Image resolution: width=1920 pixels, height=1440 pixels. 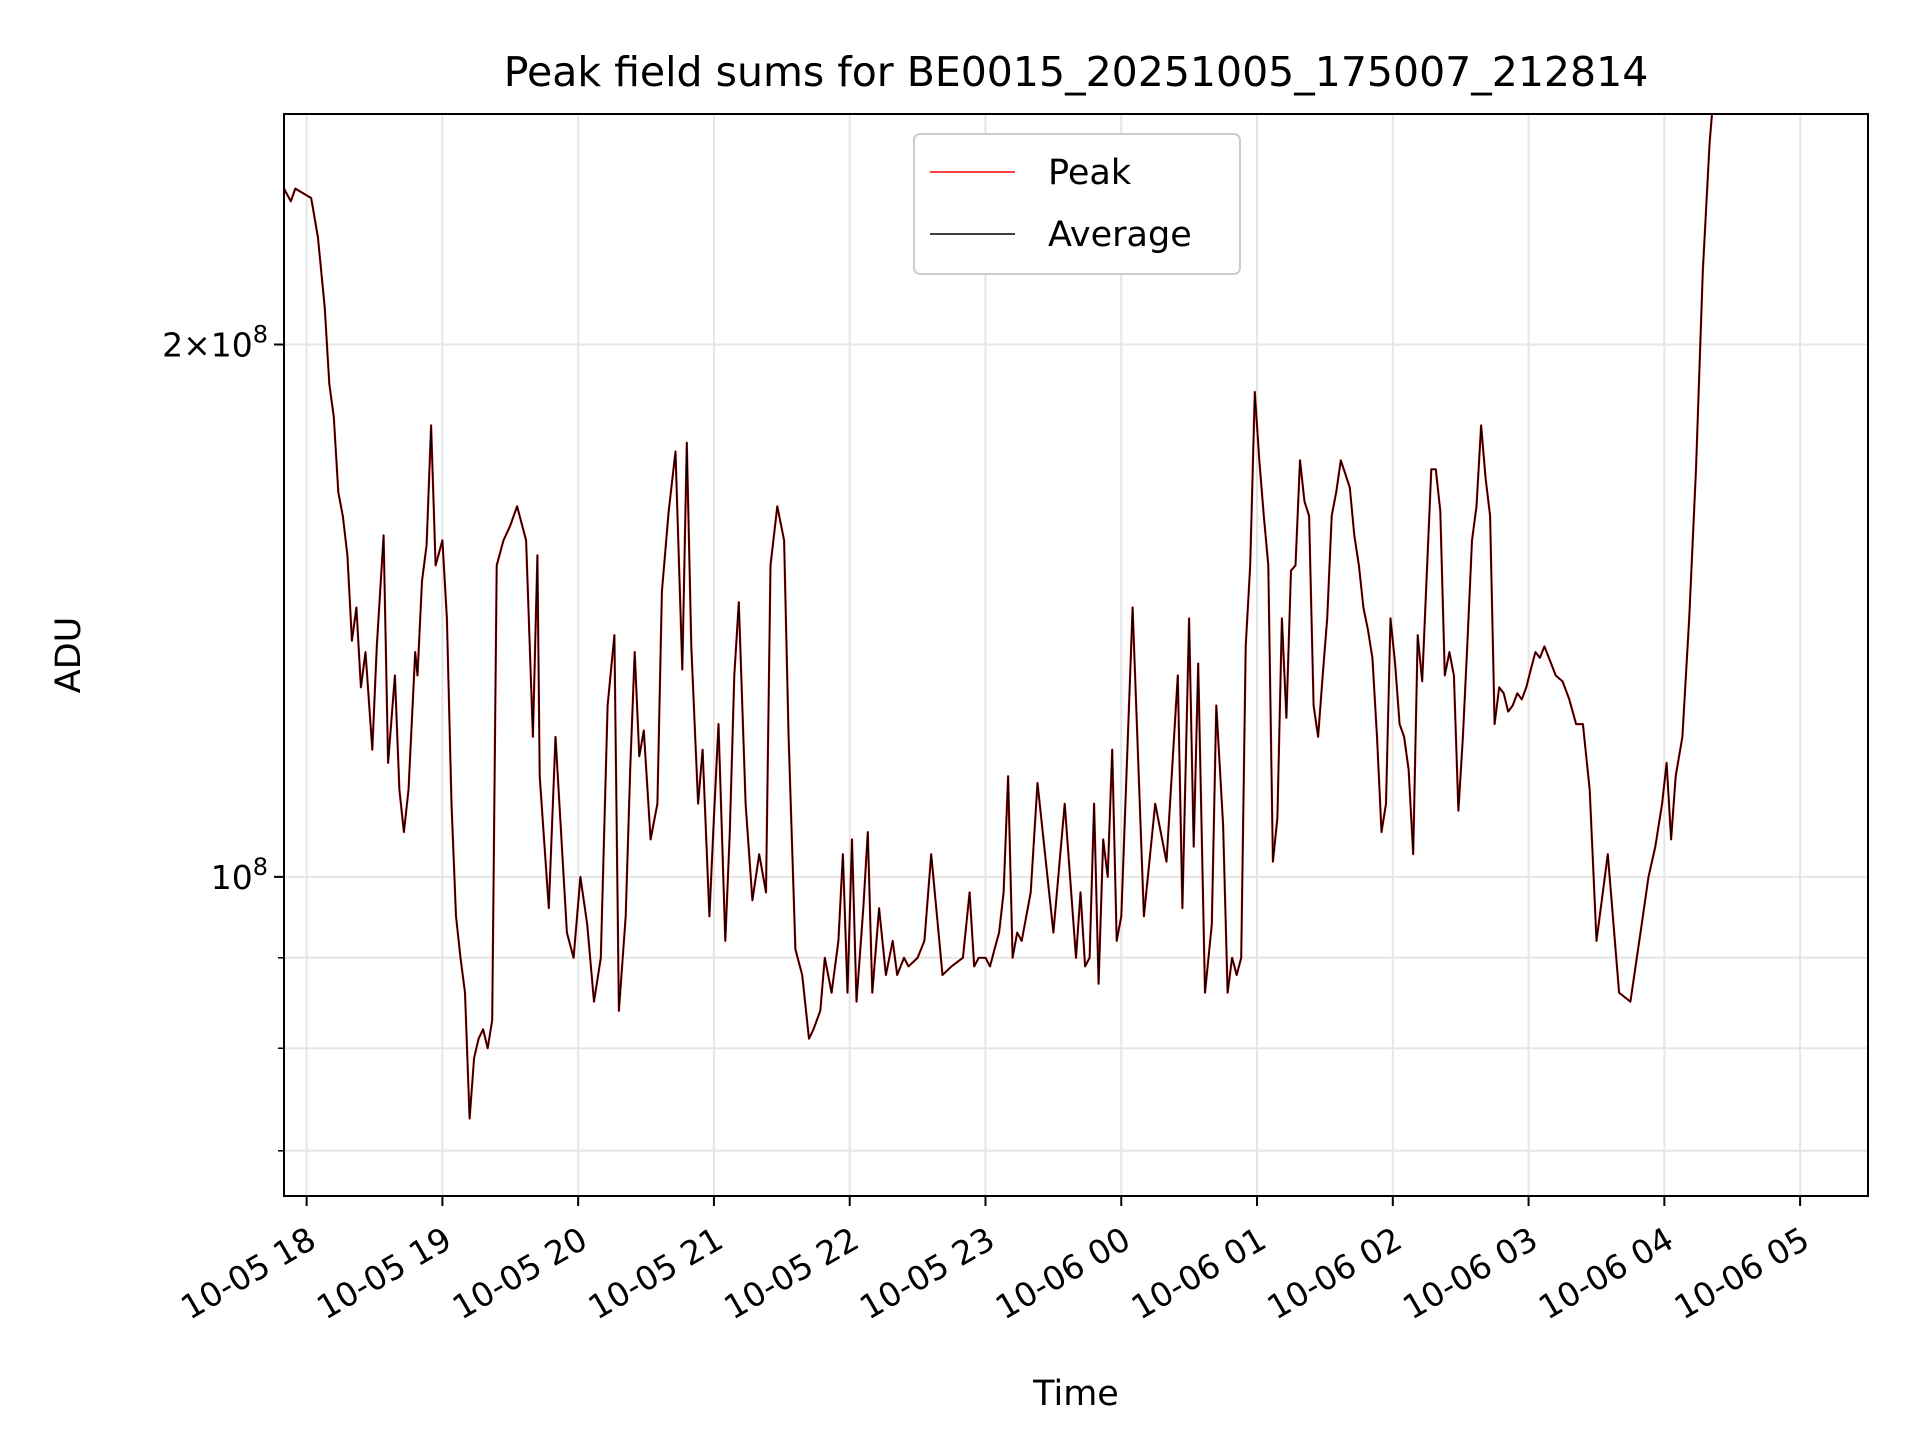 I want to click on legend-box, so click(x=1077, y=204).